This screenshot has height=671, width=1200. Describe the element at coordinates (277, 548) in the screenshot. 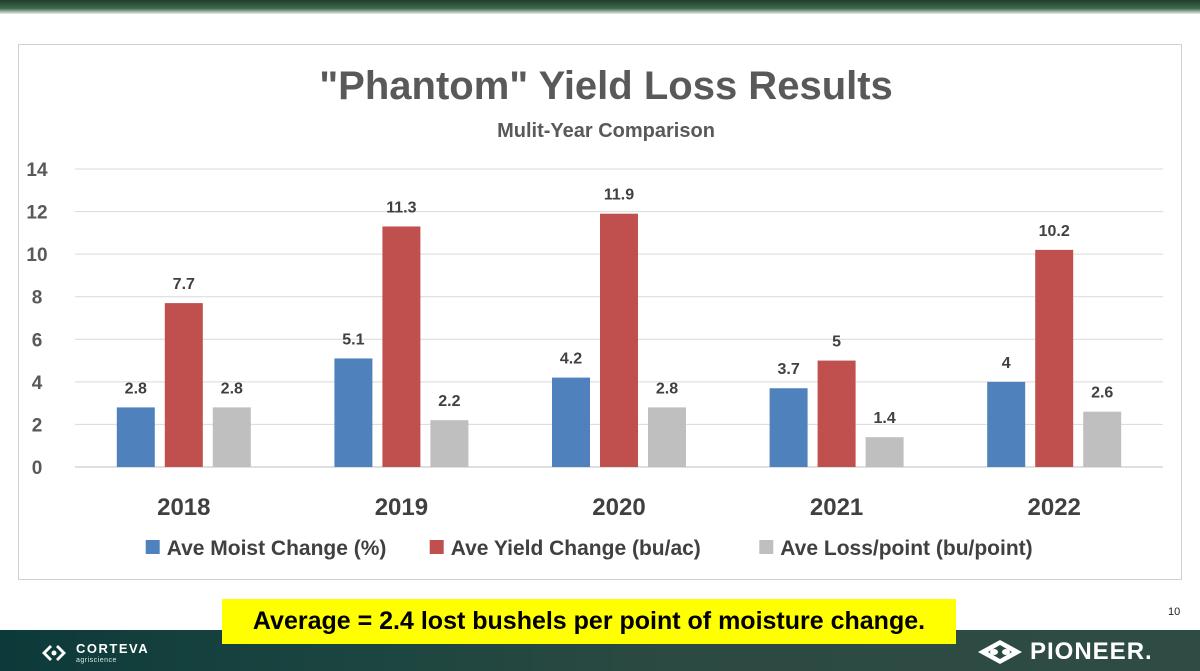

I see `legend-label: Ave Moist Change (%)` at that location.